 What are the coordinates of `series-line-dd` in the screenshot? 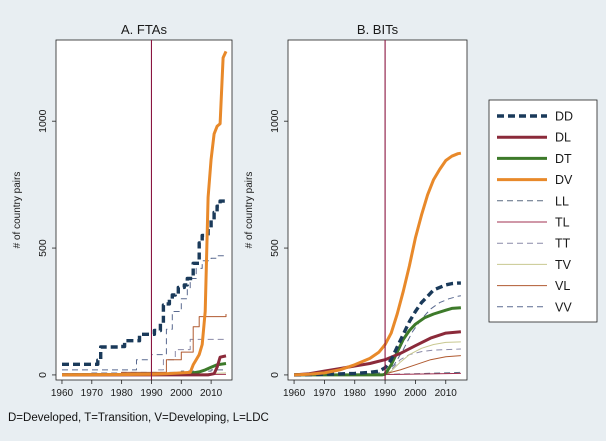 It's located at (377, 329).